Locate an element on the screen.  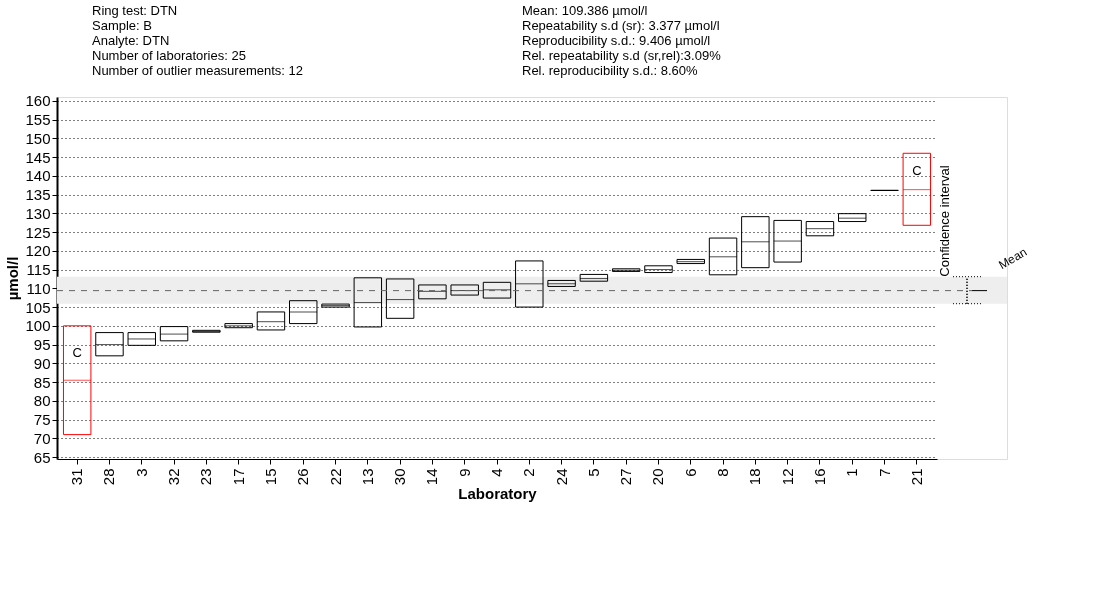
x-tick-label: 4 is located at coordinates (496, 472).